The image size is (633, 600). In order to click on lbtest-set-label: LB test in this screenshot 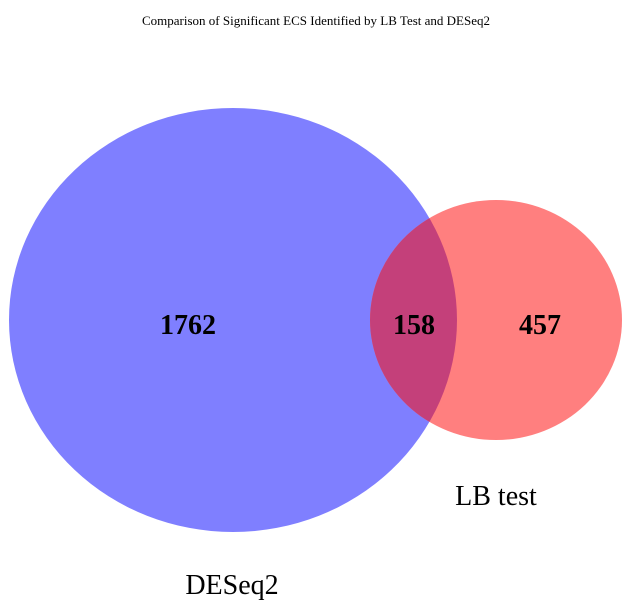, I will do `click(496, 496)`.